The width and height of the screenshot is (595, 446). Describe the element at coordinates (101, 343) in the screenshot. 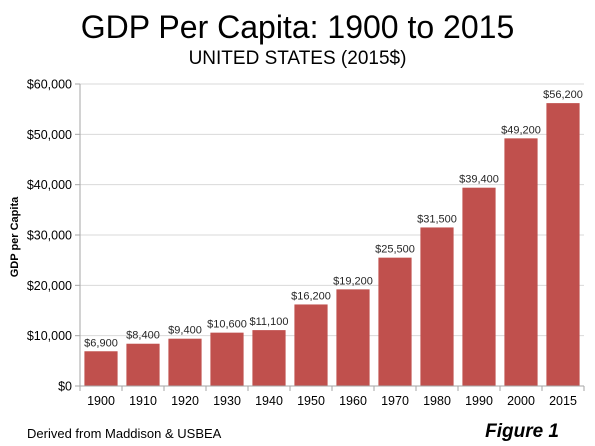

I see `data-label: $6,900` at that location.